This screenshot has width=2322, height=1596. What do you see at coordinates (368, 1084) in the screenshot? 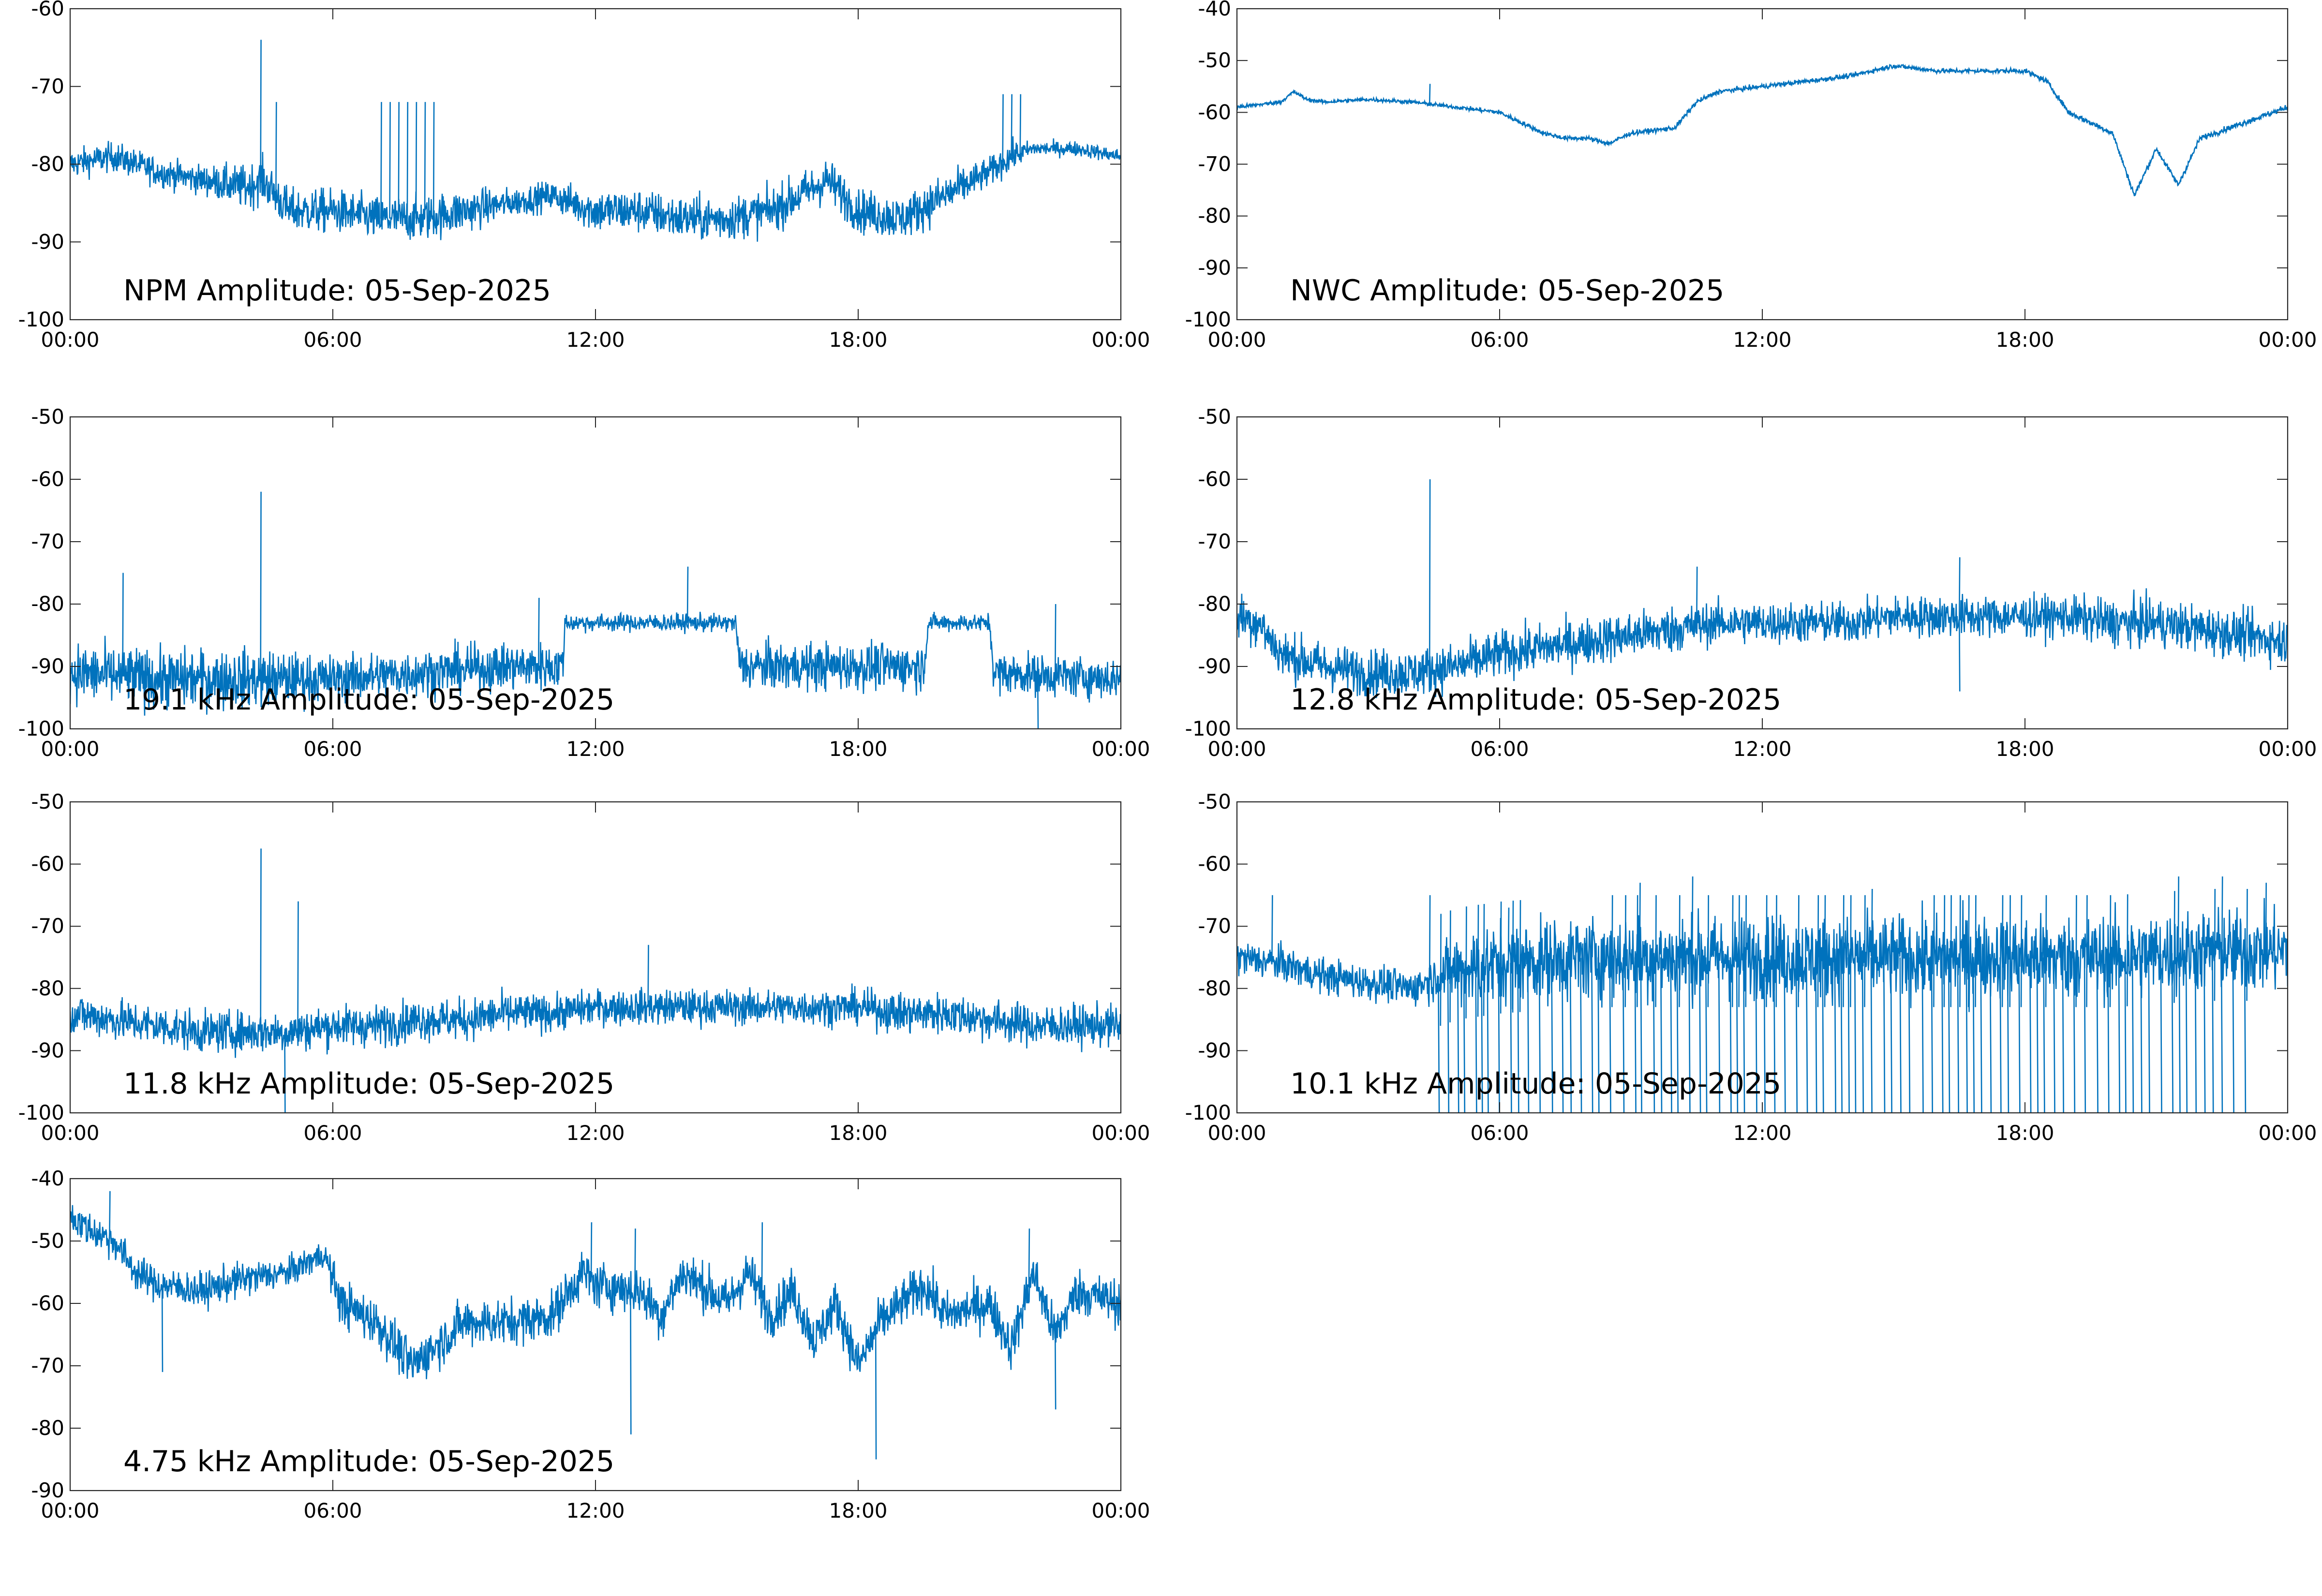
I see `chart-title: 11.8 kHz Amplitude: 05-Sep-2025` at bounding box center [368, 1084].